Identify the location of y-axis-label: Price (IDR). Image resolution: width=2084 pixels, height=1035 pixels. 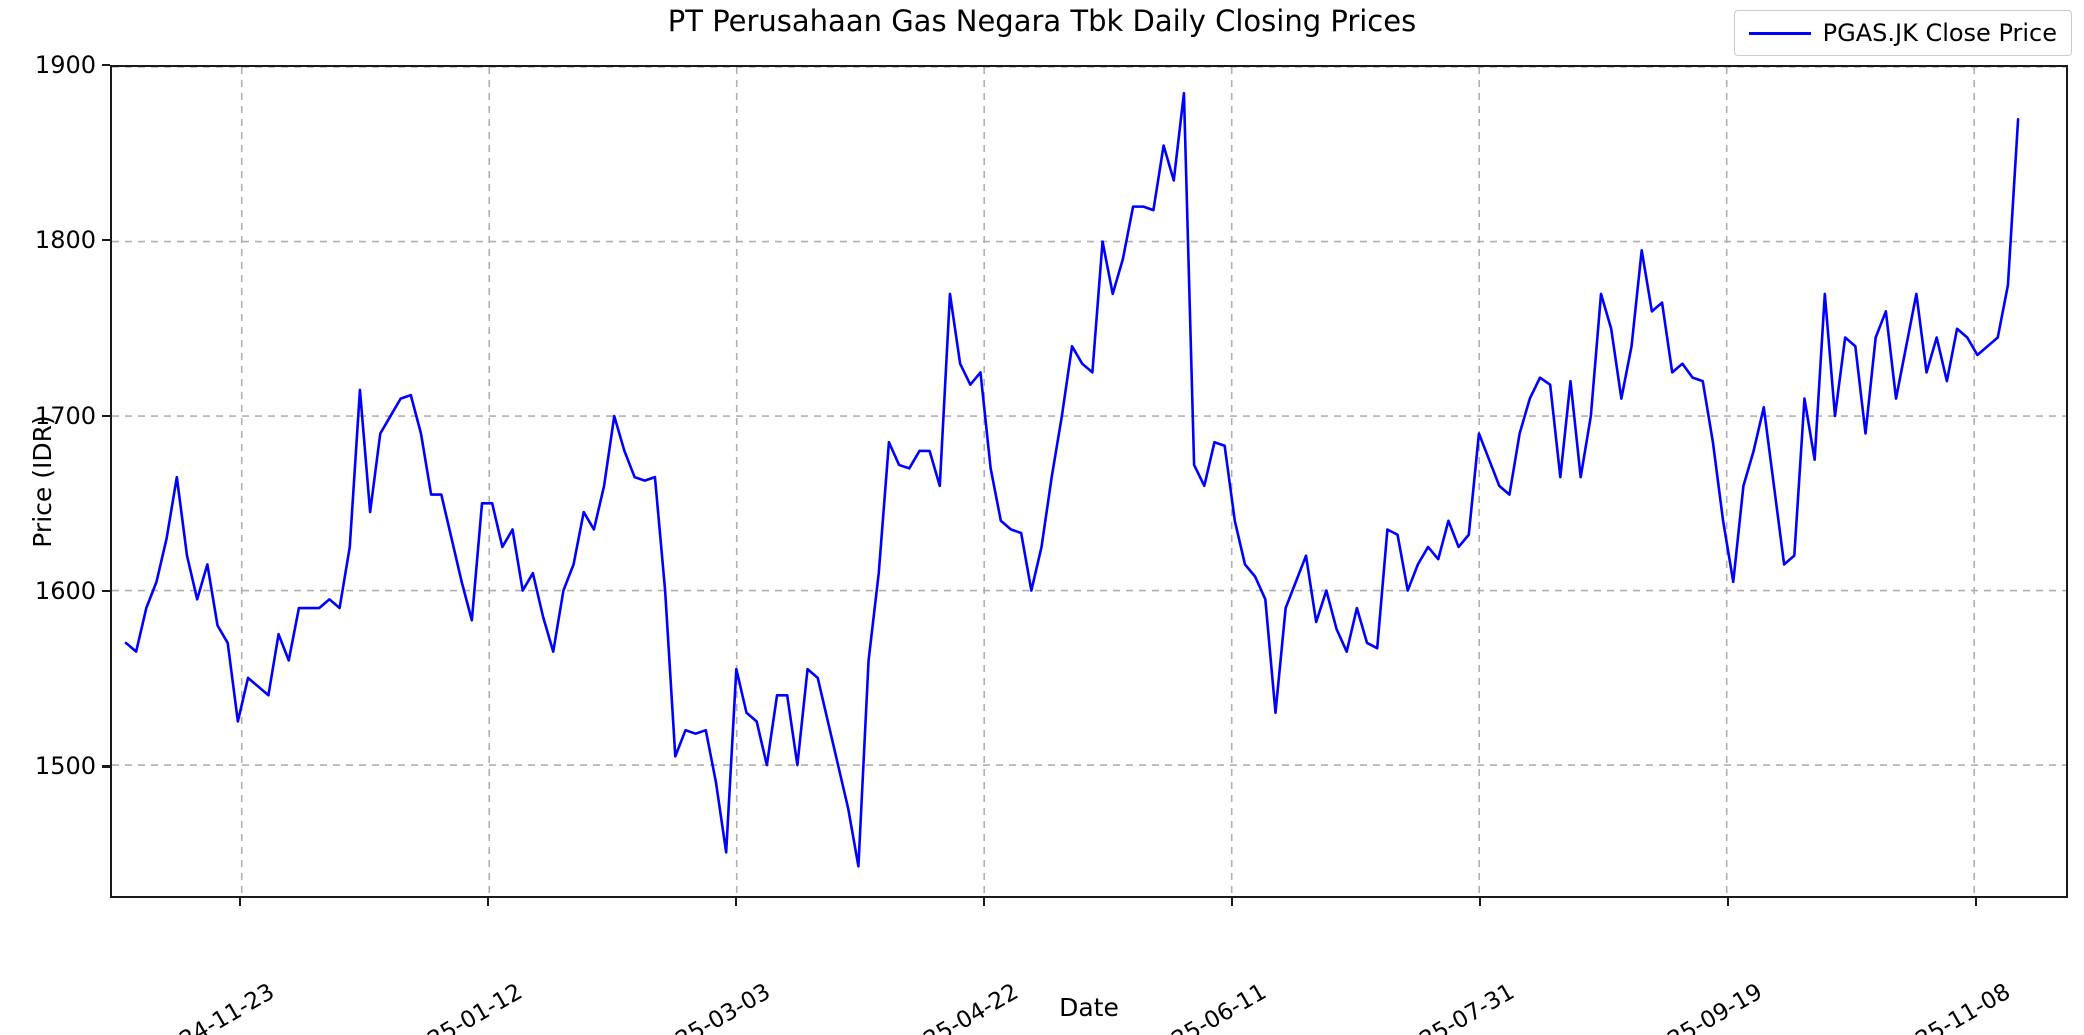
(42, 481).